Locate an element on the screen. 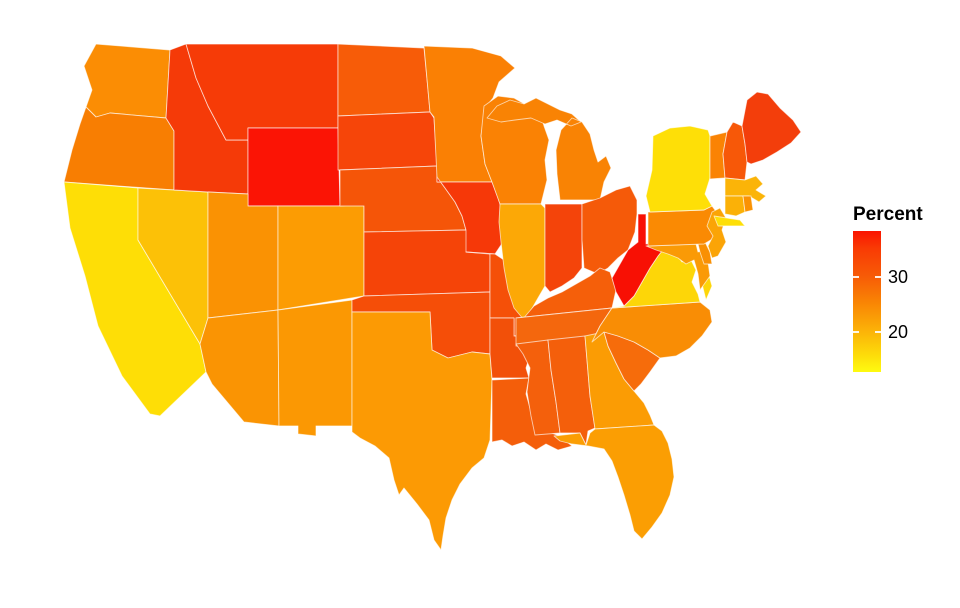 This screenshot has width=960, height=608. legend-title: Percent is located at coordinates (888, 214).